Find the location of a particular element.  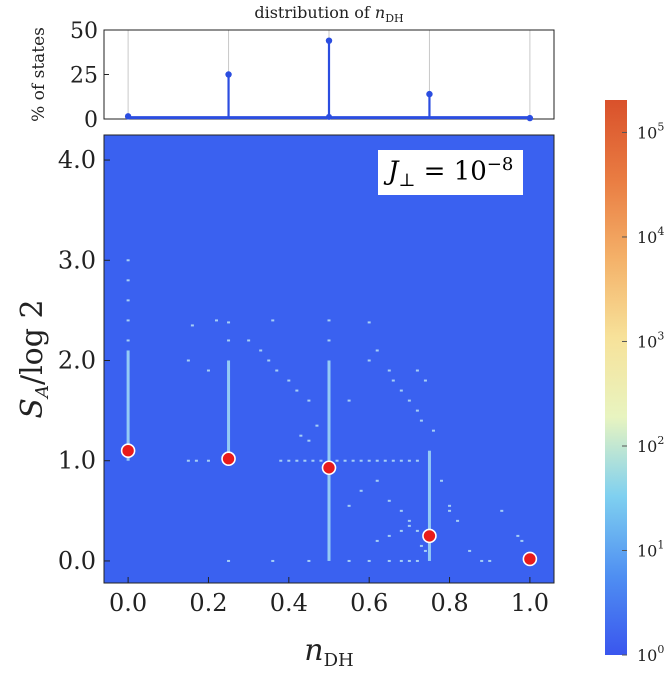

xtick-label: 1.0 is located at coordinates (530, 603).